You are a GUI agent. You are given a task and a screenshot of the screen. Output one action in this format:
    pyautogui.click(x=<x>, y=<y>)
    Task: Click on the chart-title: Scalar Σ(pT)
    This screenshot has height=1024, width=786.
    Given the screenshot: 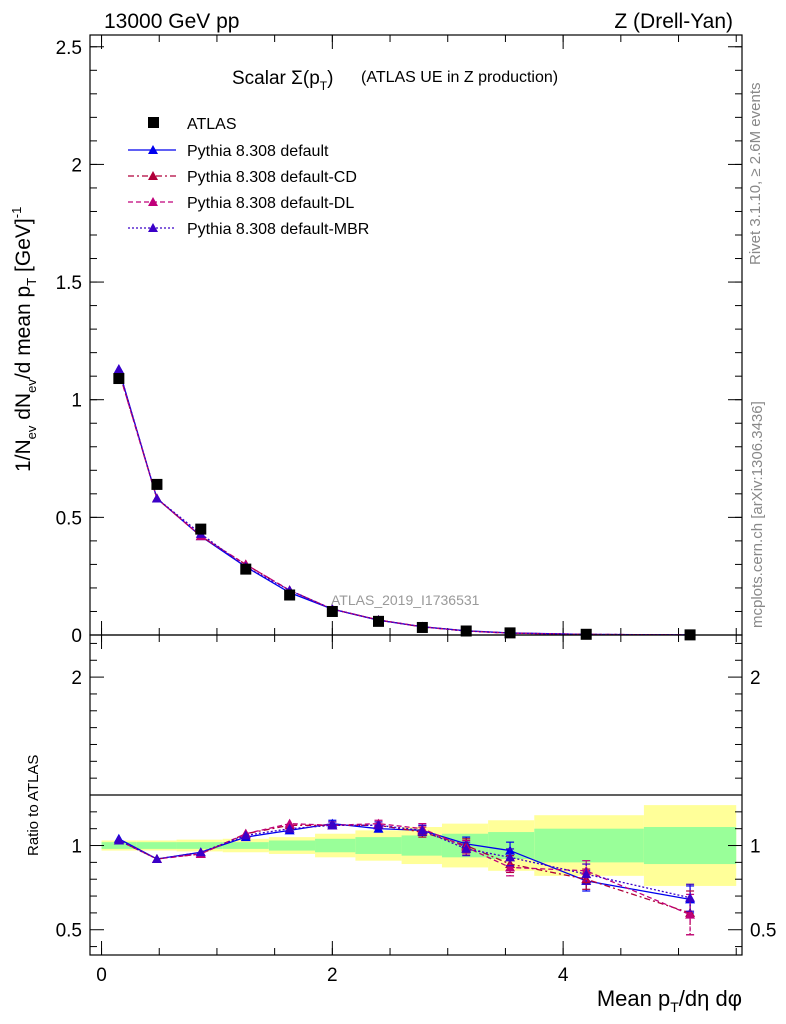 What is the action you would take?
    pyautogui.click(x=282, y=80)
    